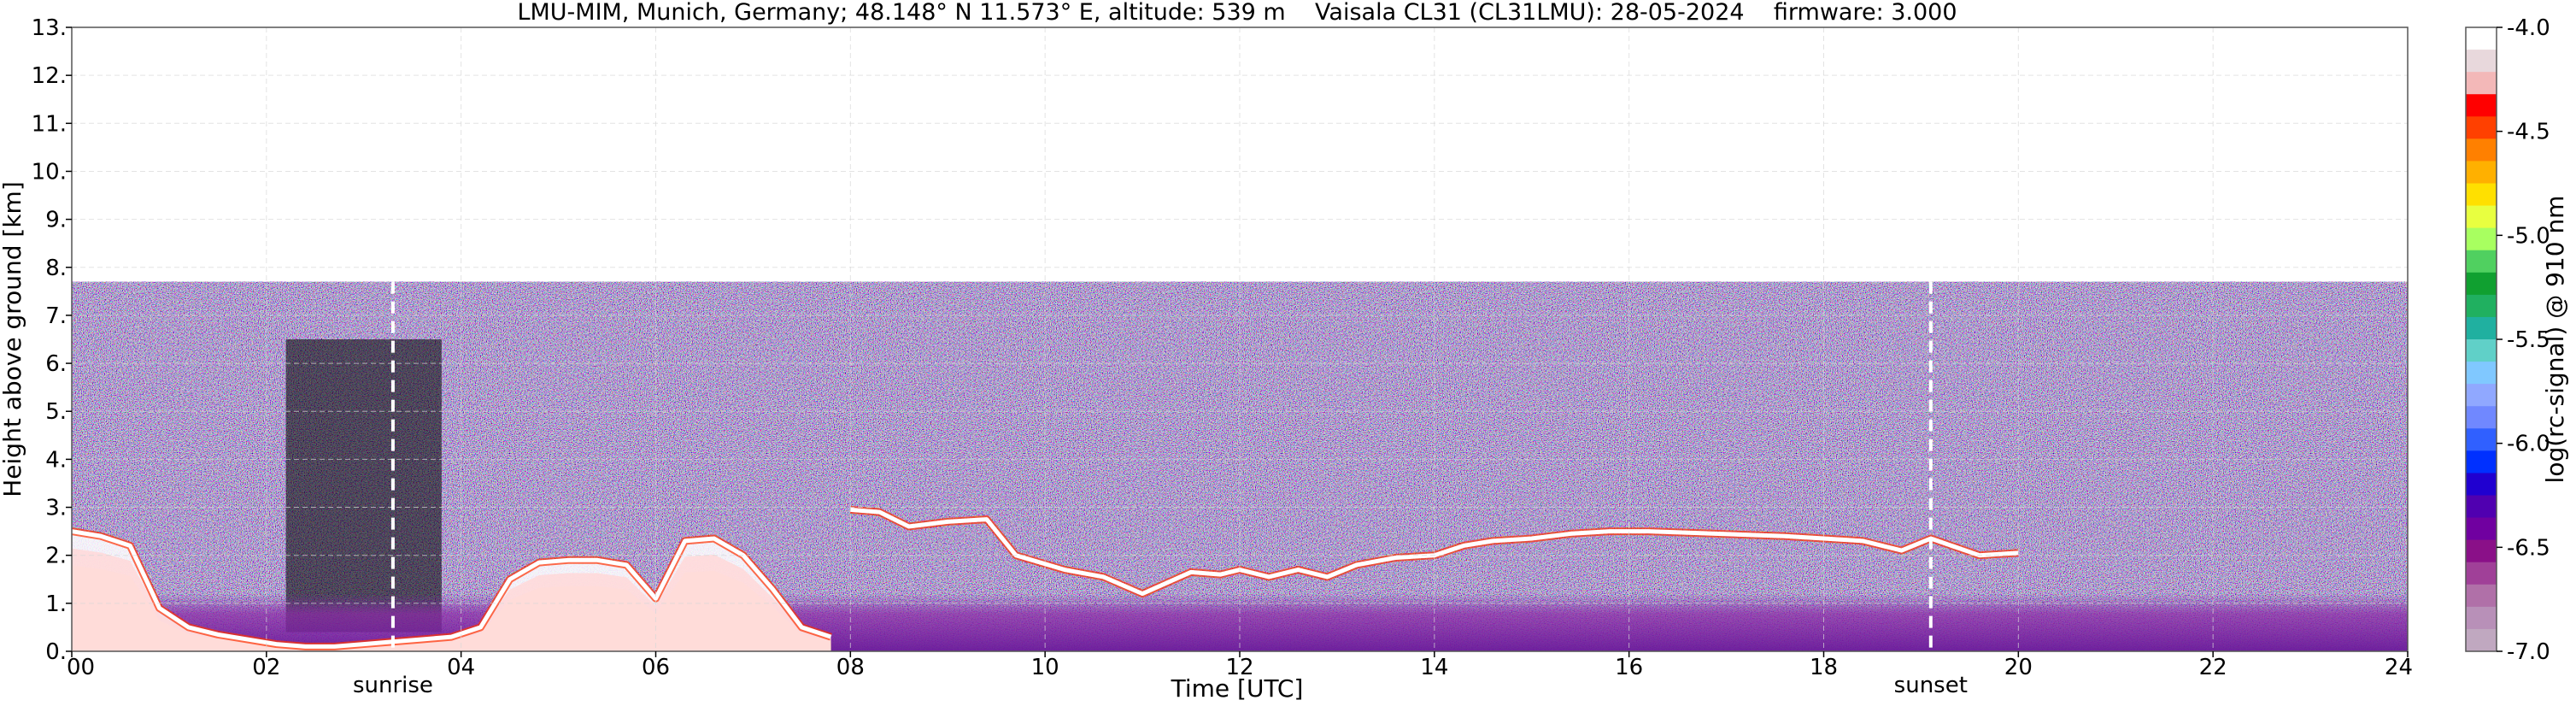 This screenshot has height=706, width=2576. I want to click on x-tick-label: 12, so click(1239, 667).